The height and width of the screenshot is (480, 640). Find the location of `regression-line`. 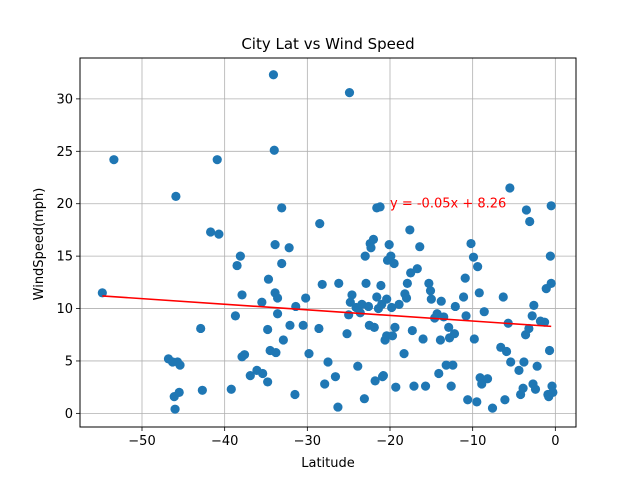

regression-line is located at coordinates (327, 311).